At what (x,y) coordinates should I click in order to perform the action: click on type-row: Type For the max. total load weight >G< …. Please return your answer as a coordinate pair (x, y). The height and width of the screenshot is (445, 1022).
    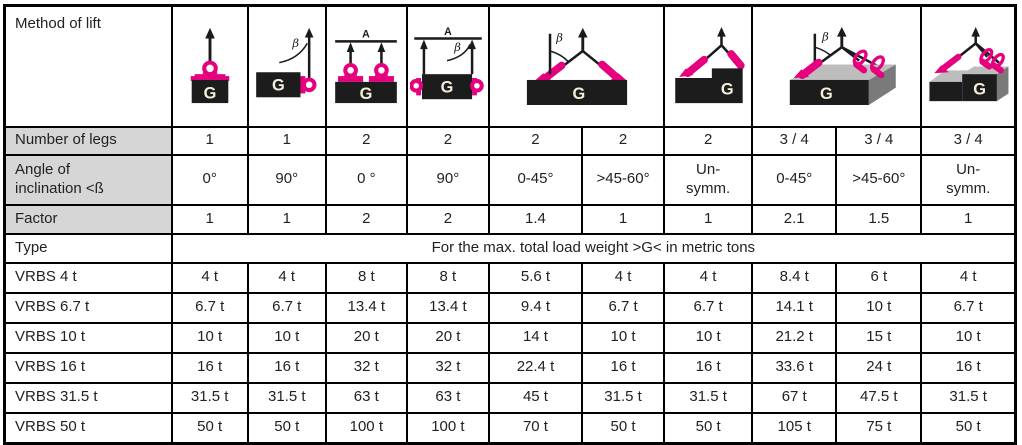
    Looking at the image, I should click on (510, 248).